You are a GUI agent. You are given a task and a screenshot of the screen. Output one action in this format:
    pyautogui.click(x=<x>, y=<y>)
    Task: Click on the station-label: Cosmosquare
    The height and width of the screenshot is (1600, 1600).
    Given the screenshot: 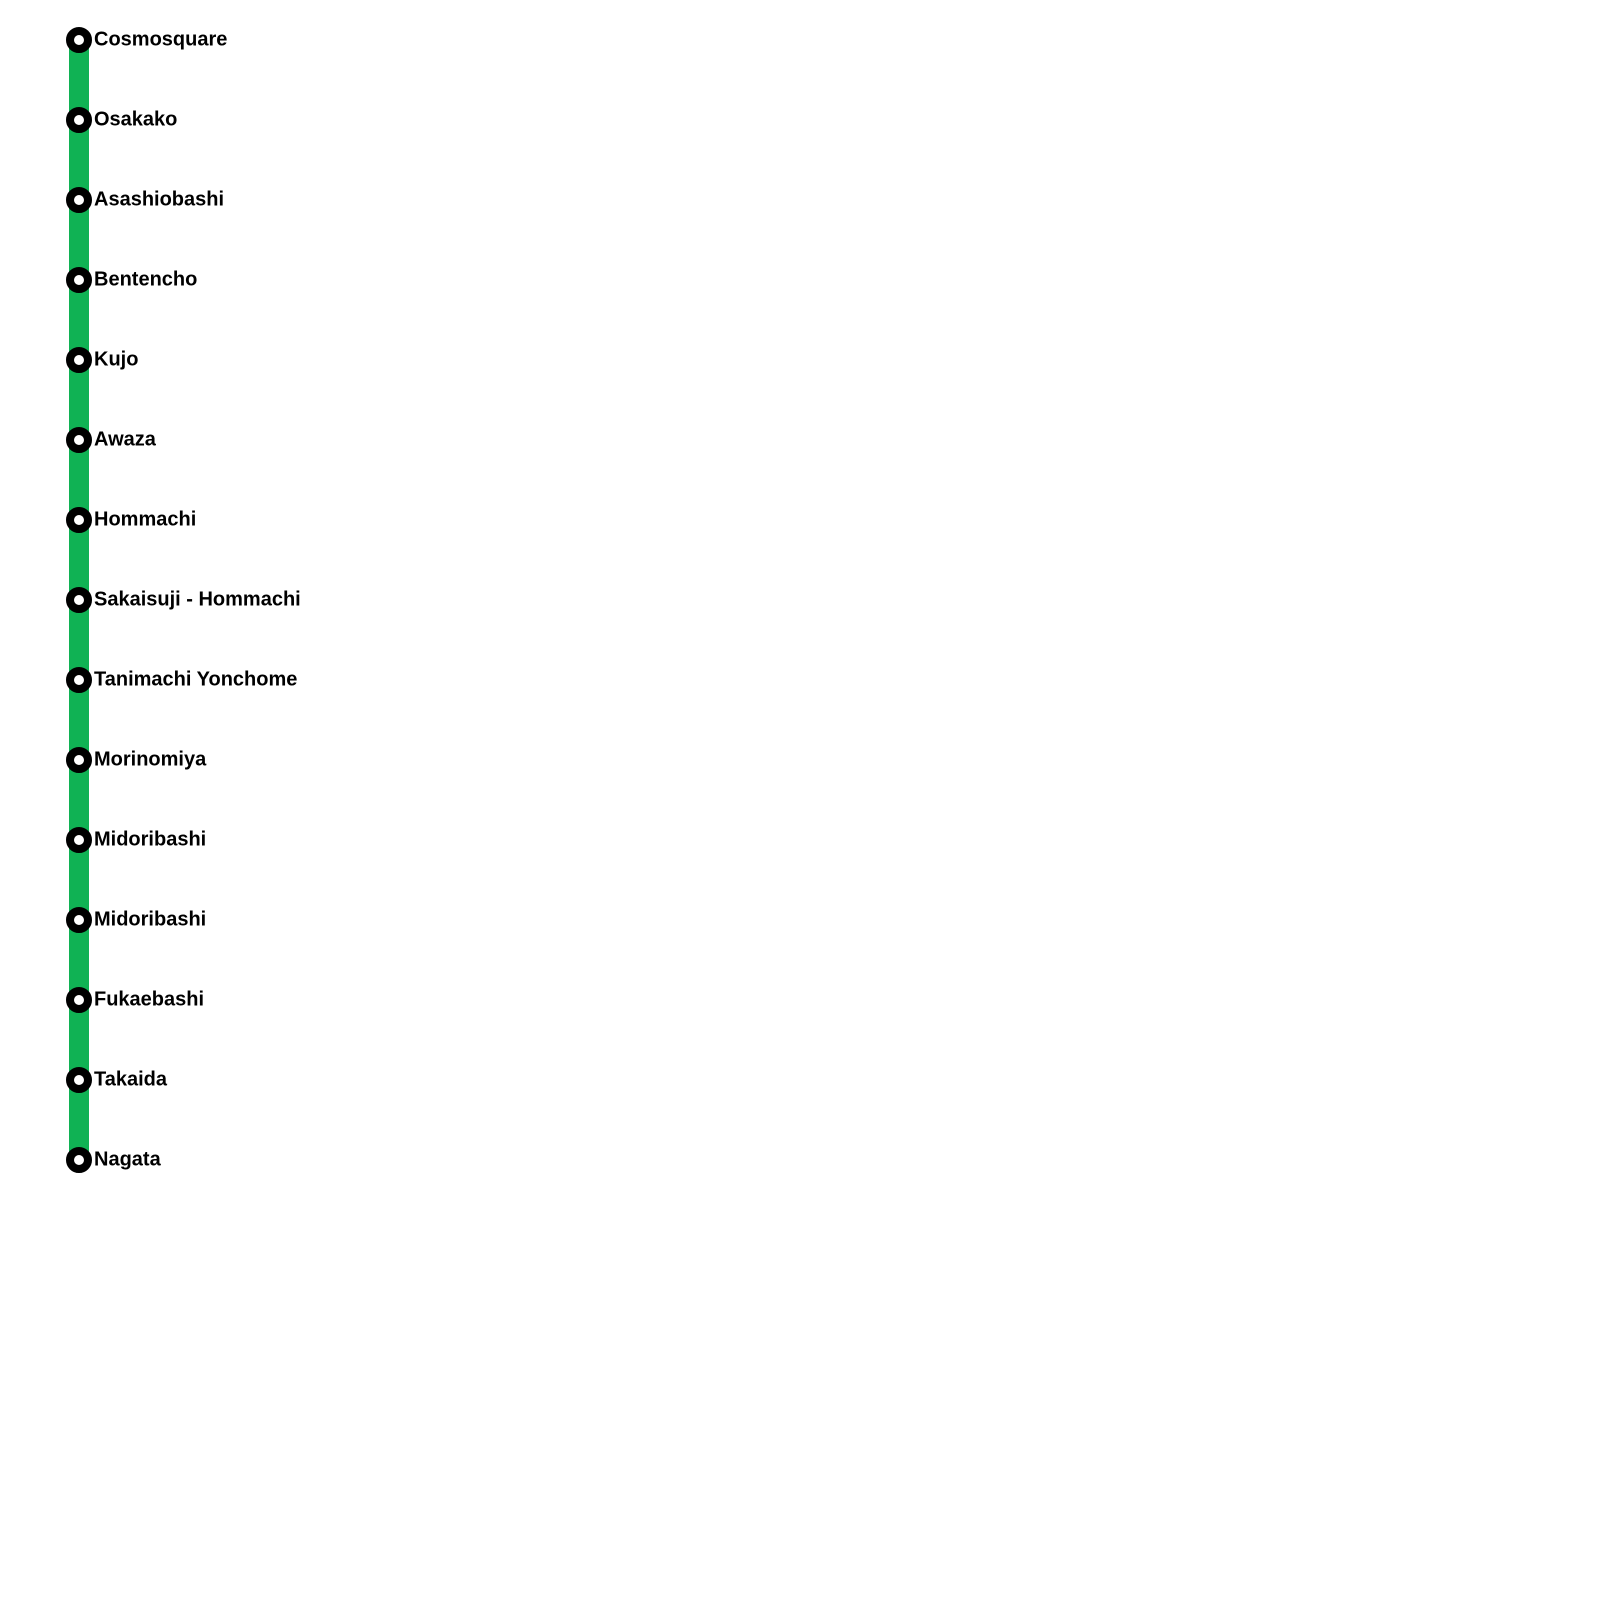 What is the action you would take?
    pyautogui.click(x=161, y=39)
    